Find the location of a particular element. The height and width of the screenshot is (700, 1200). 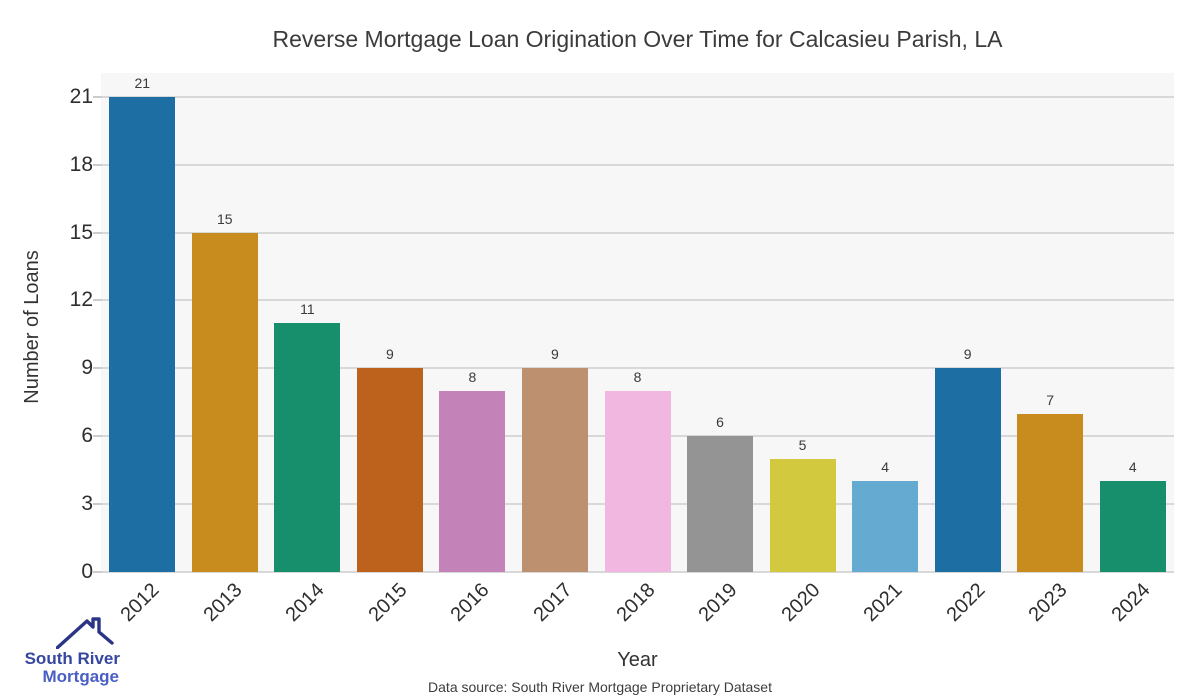

bar-2019 is located at coordinates (720, 504).